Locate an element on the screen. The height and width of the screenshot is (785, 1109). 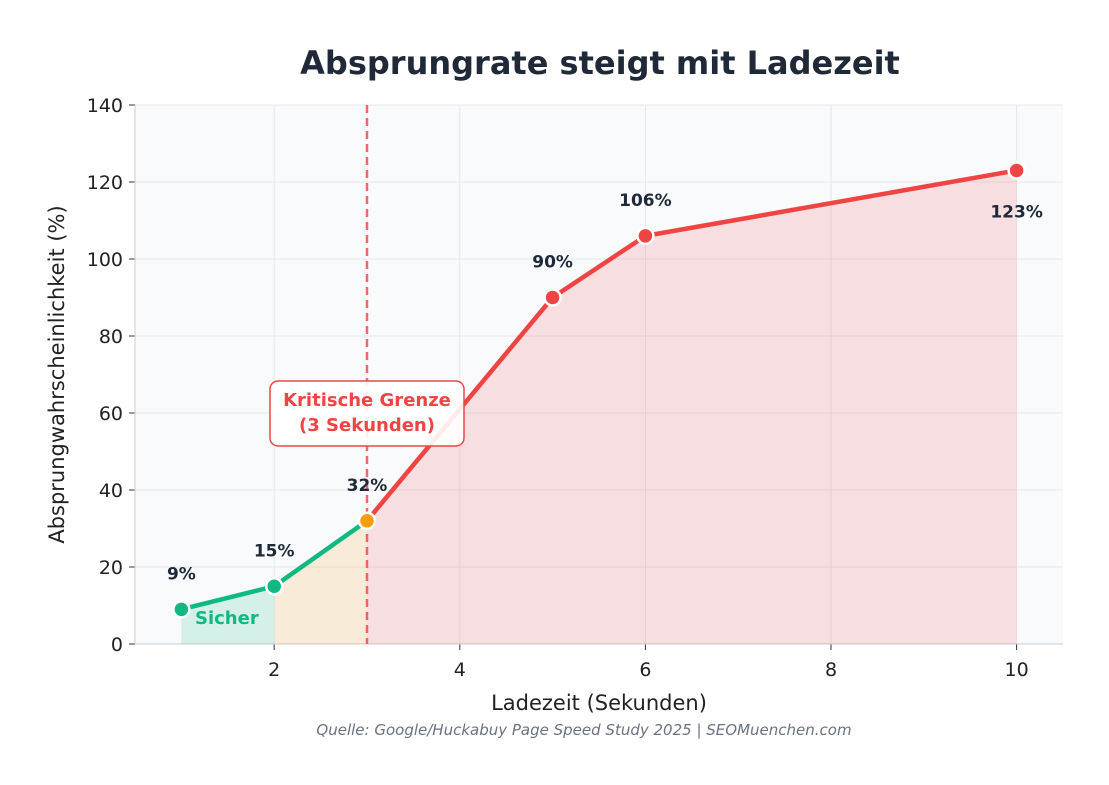
y-tick-label: 140 is located at coordinates (105, 106).